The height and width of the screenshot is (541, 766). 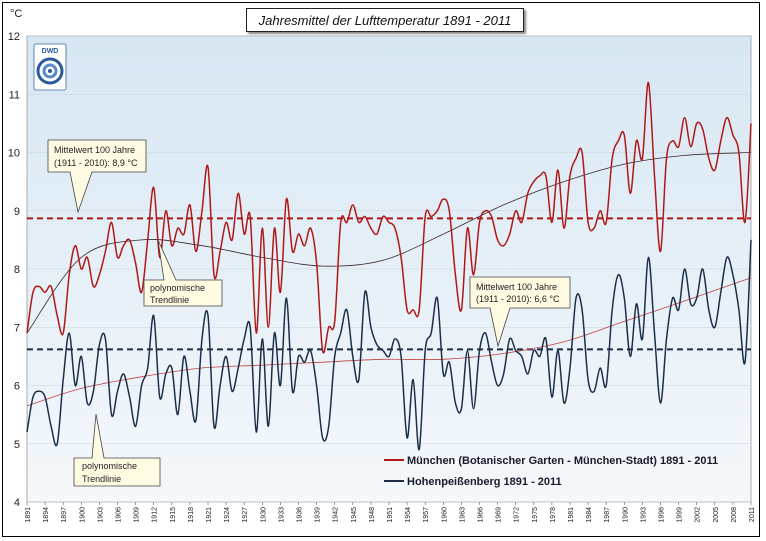 What do you see at coordinates (245, 515) in the screenshot?
I see `x-tick-label: 1927` at bounding box center [245, 515].